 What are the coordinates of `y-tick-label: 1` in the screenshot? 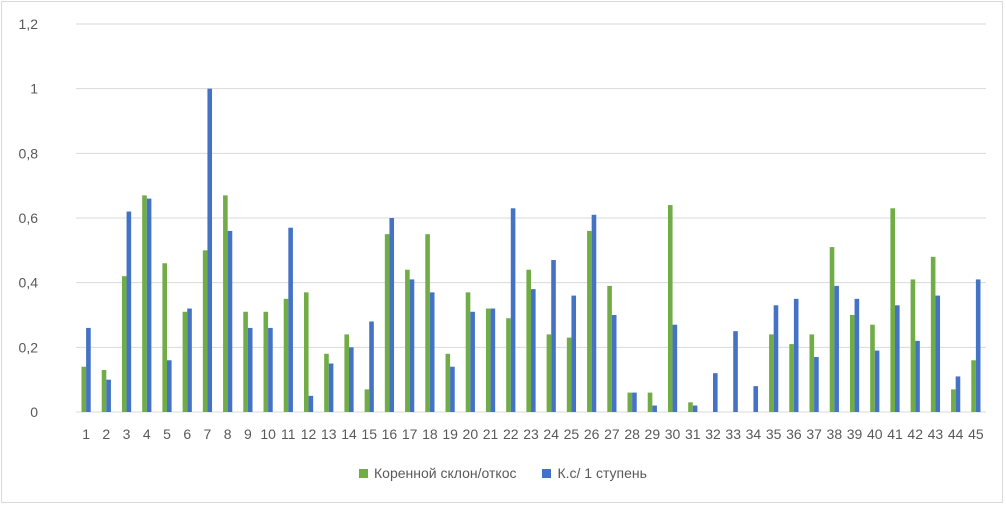 It's located at (34, 89).